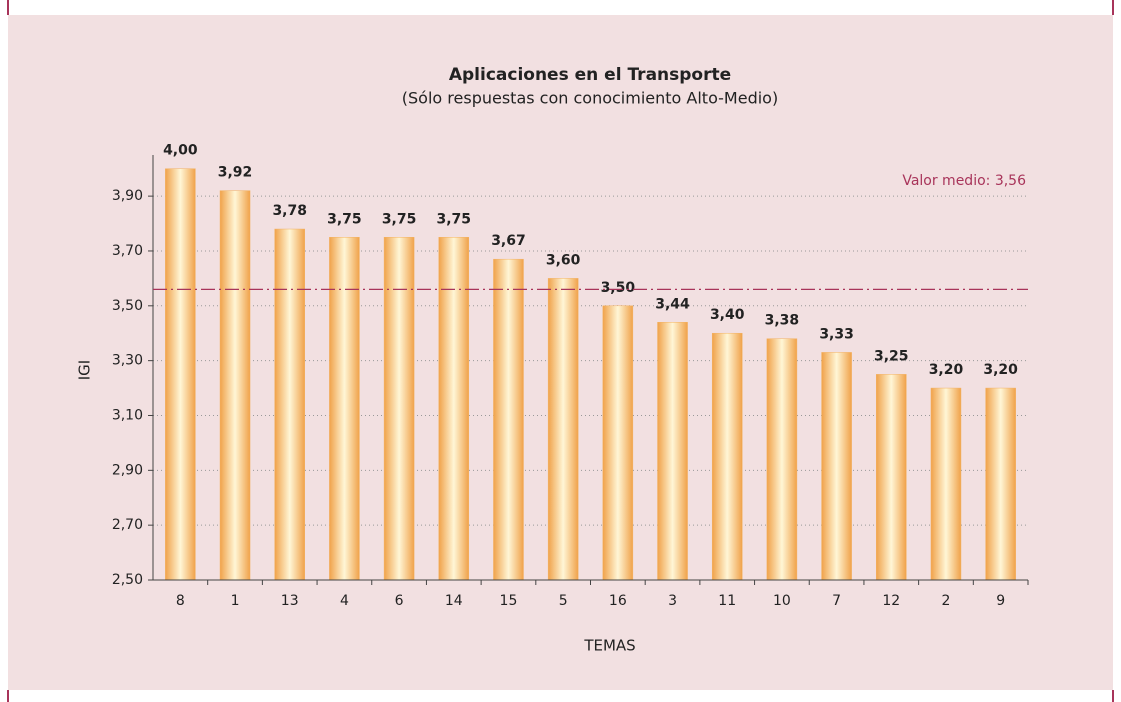 This screenshot has height=702, width=1121. I want to click on mean-label: Valor medio: 3,56, so click(964, 181).